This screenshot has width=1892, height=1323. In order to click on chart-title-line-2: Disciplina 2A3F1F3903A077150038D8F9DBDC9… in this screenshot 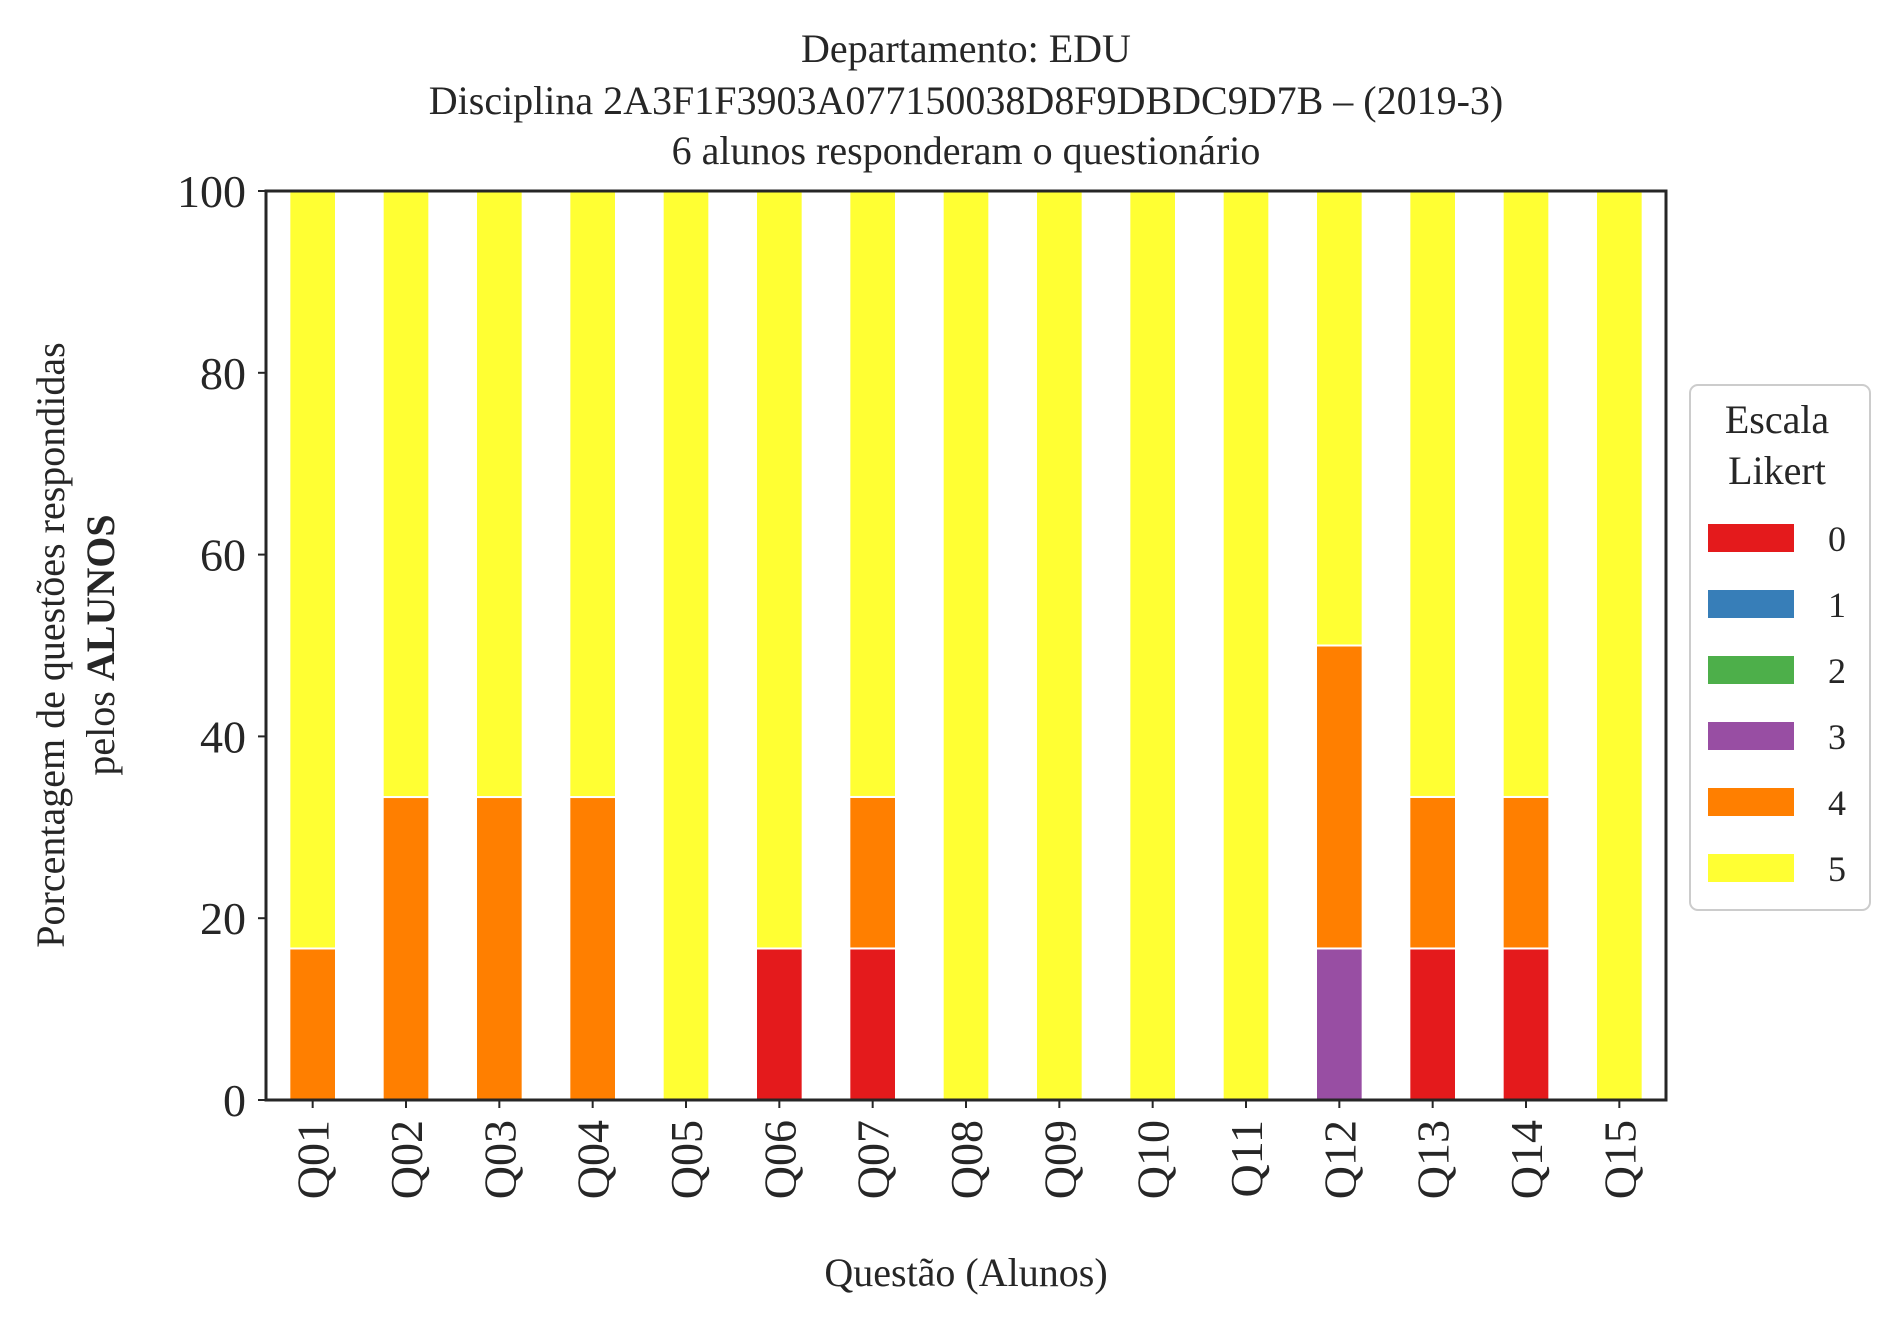, I will do `click(966, 100)`.